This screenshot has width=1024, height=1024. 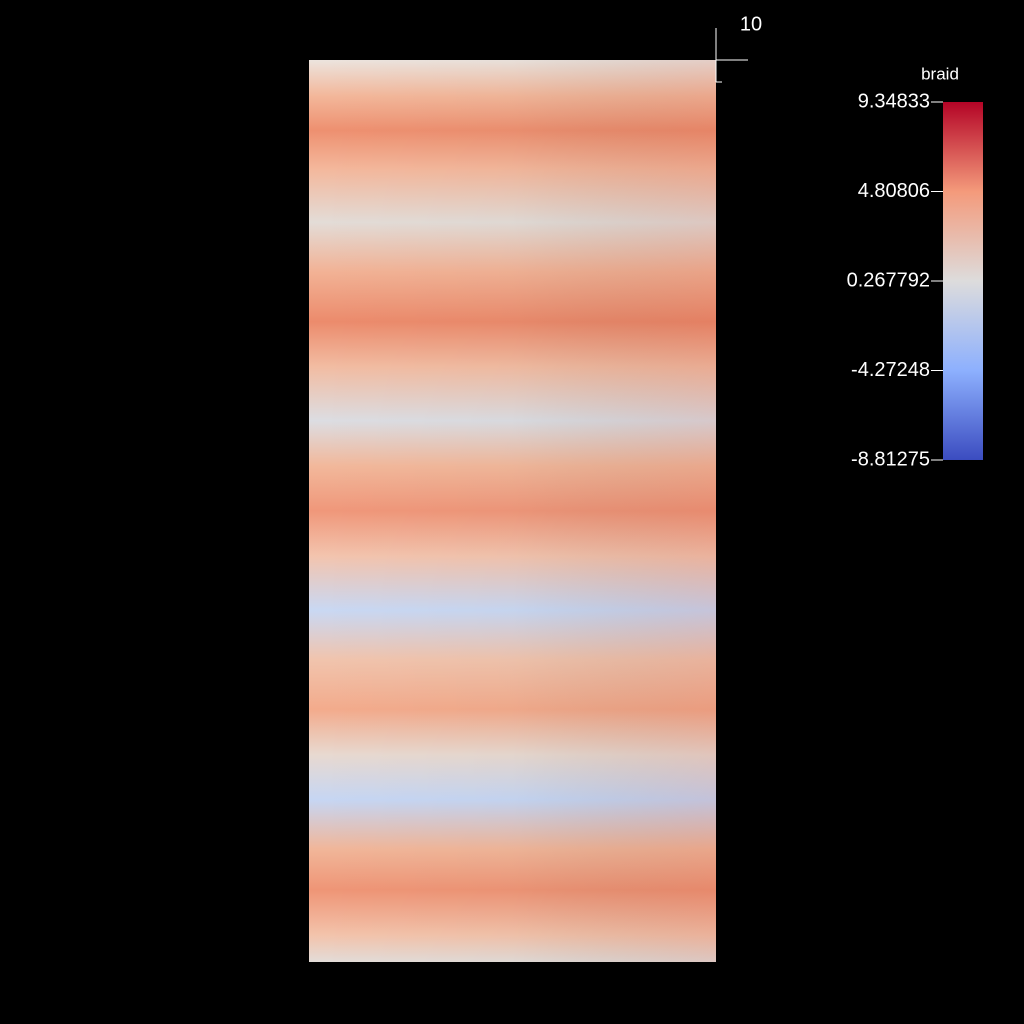 I want to click on axis-tick-label: 10, so click(x=751, y=24).